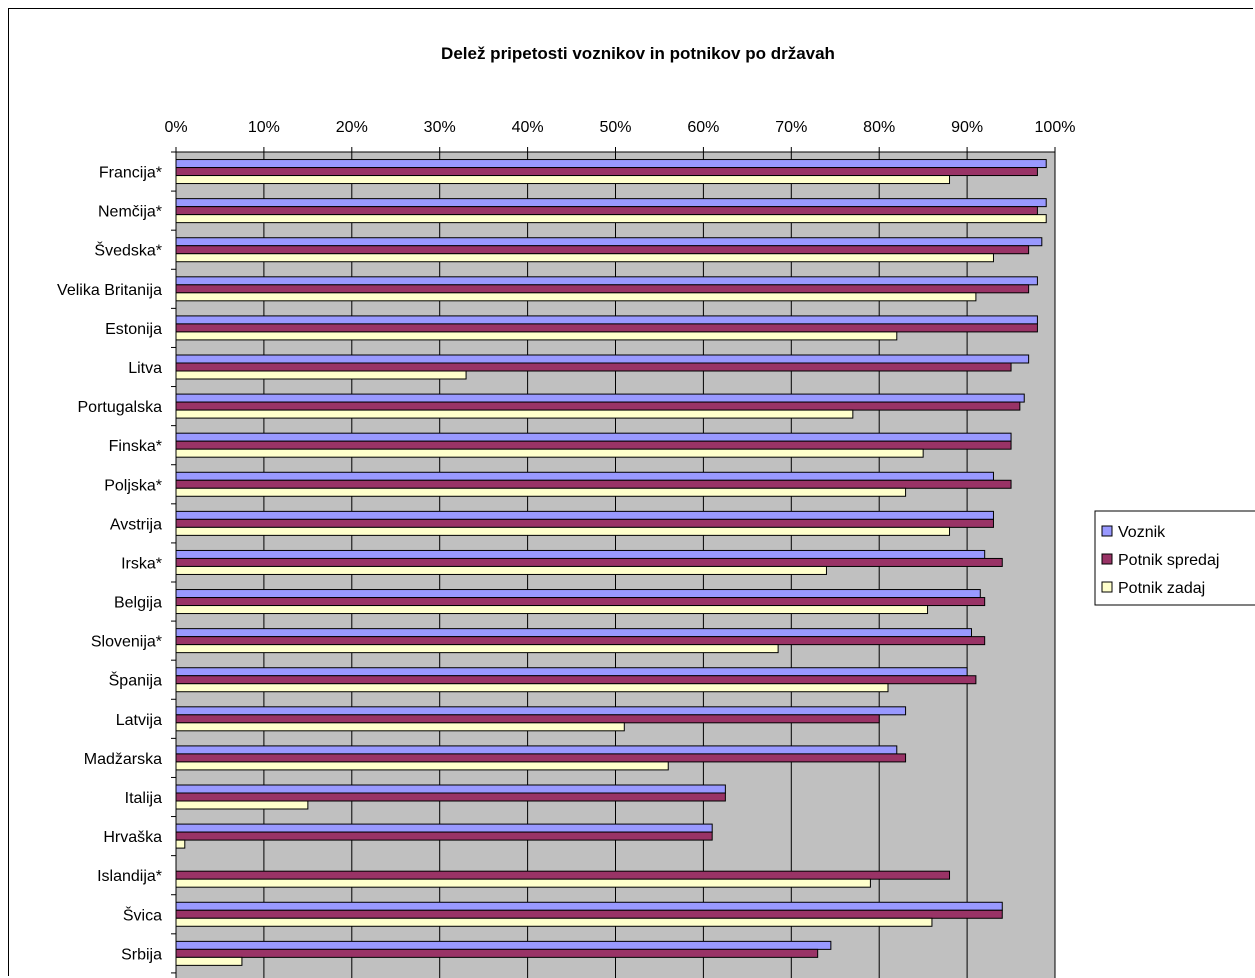 Image resolution: width=1255 pixels, height=978 pixels. I want to click on category-label: Irska*, so click(141, 563).